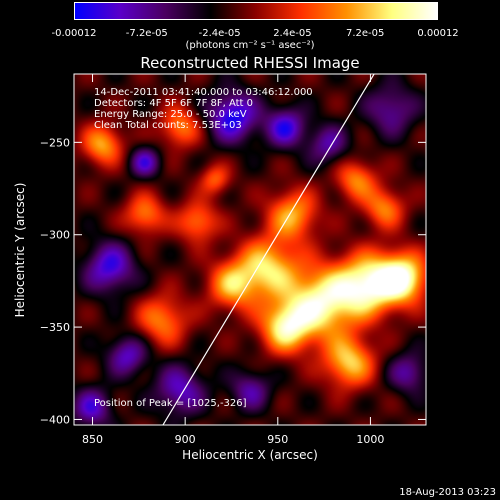  What do you see at coordinates (55, 419) in the screenshot?
I see `y-tick-label: −400` at bounding box center [55, 419].